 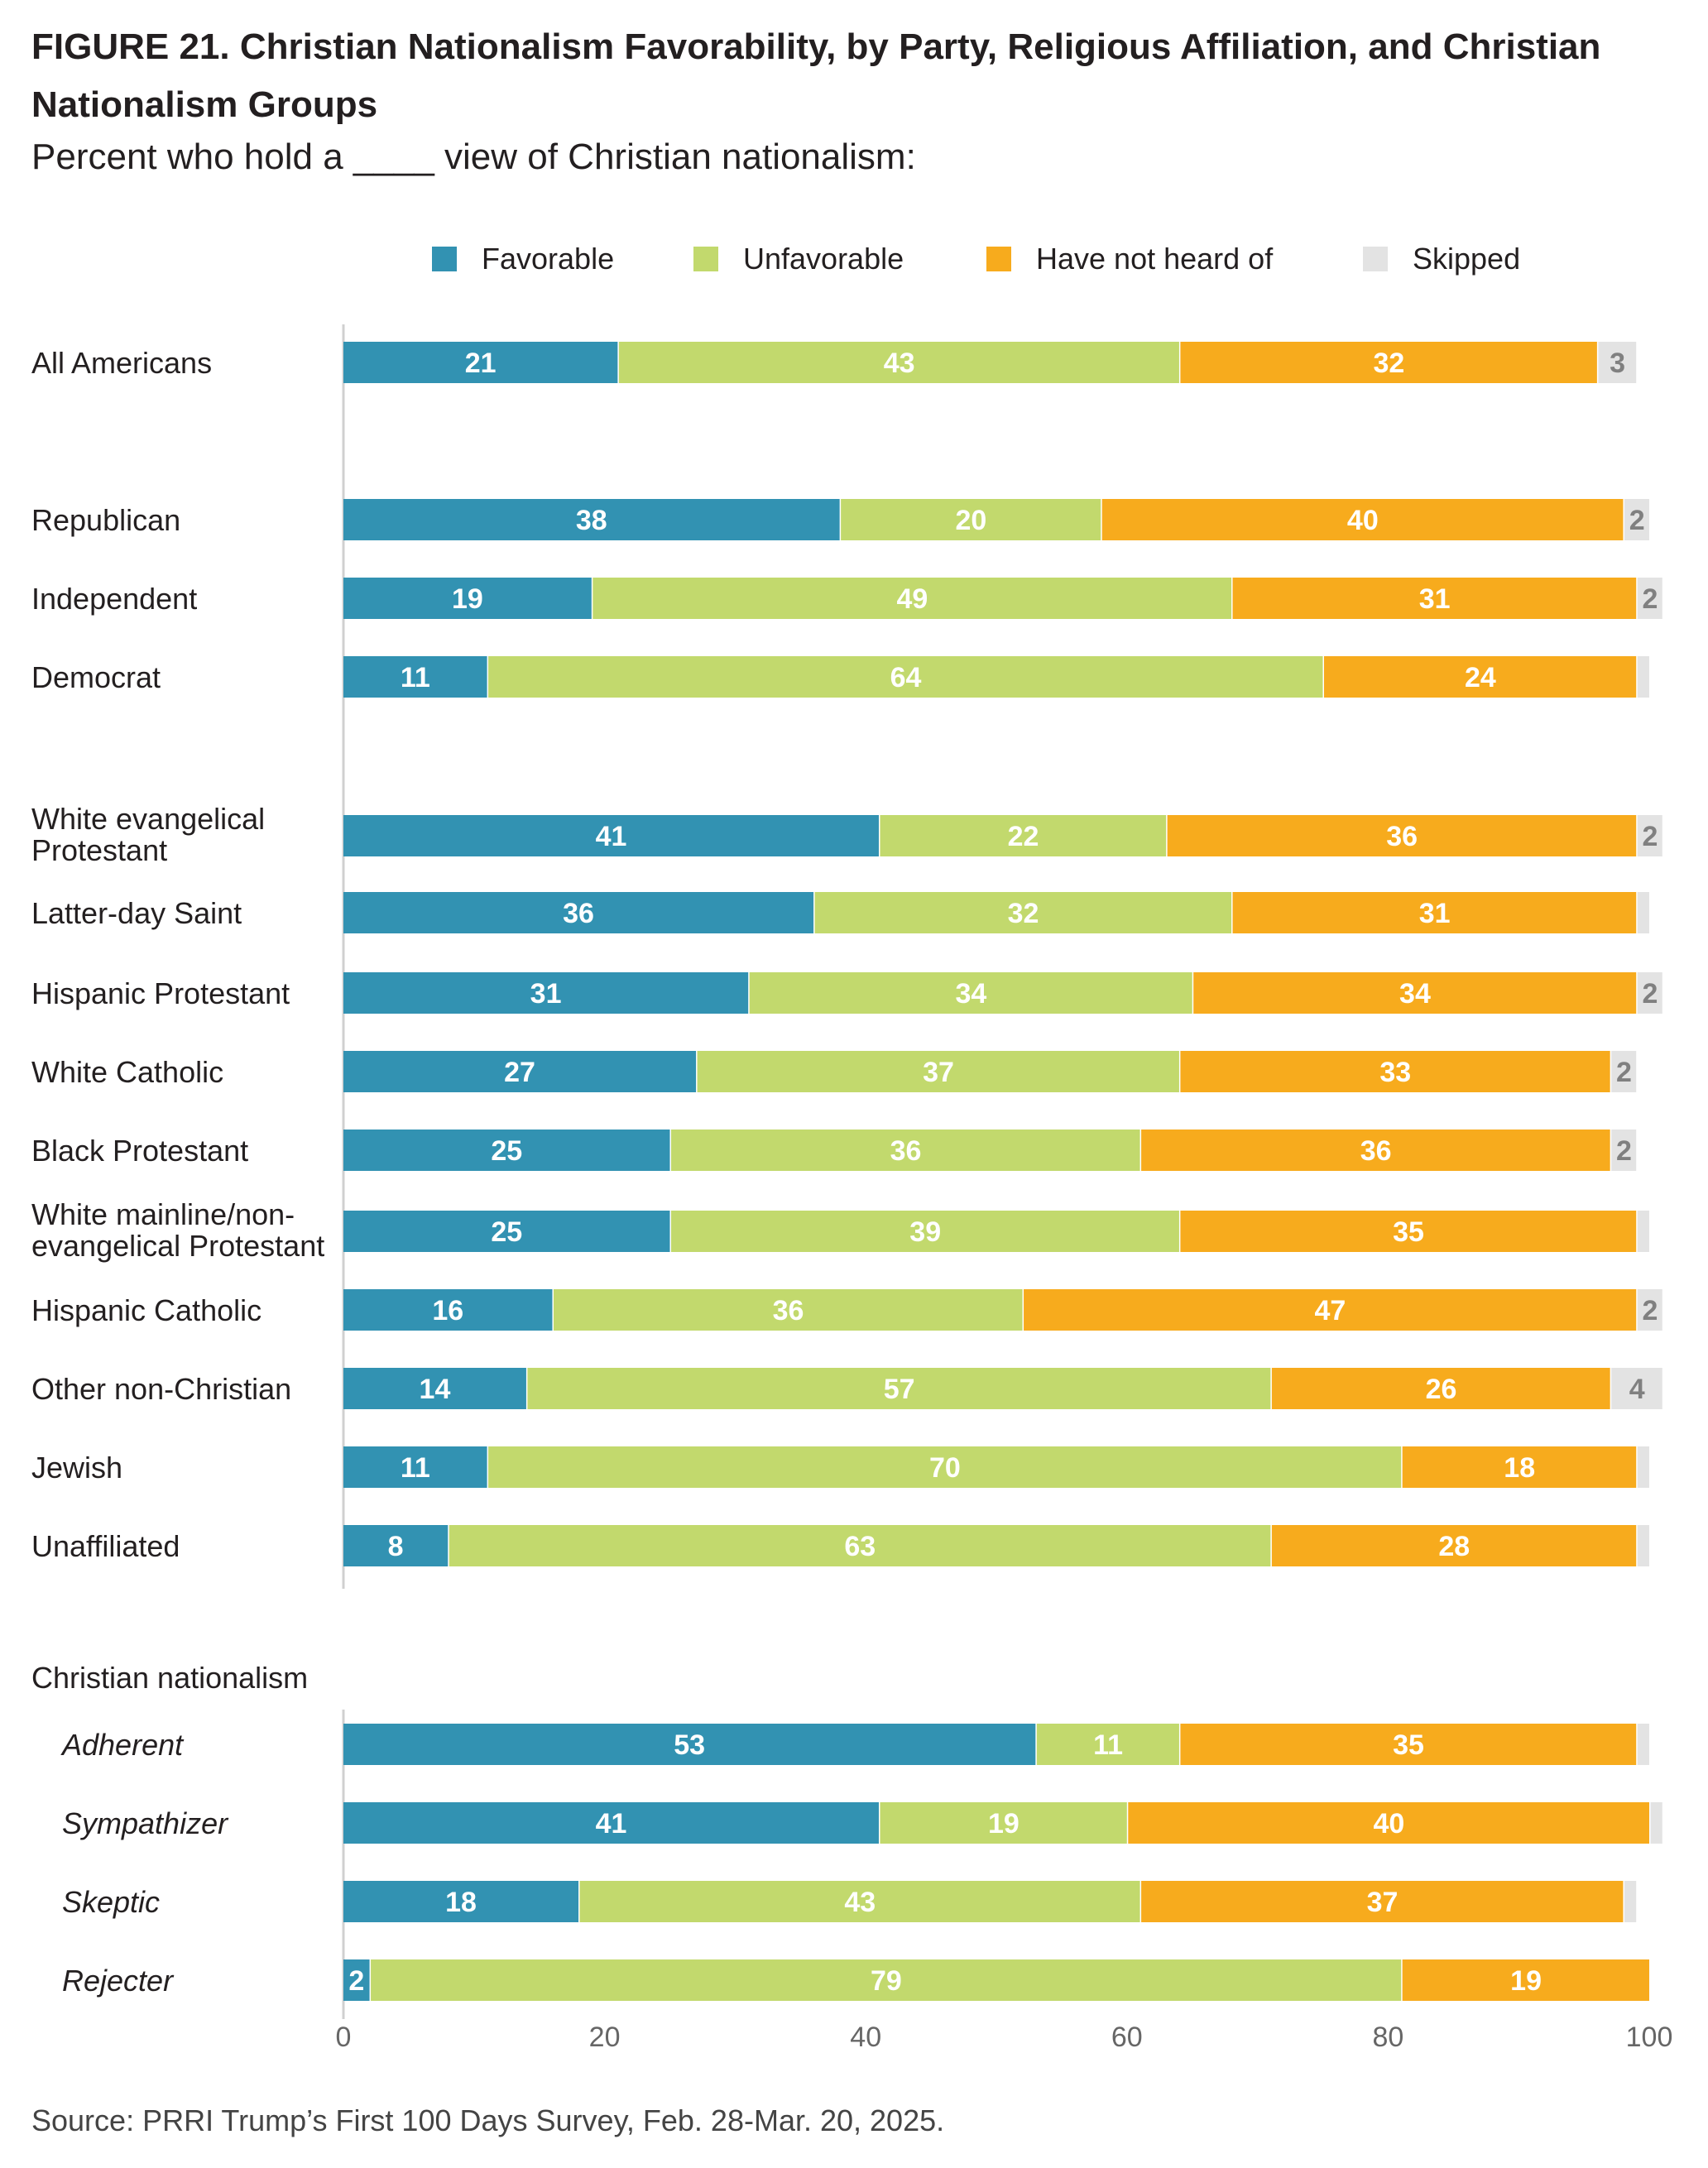 I want to click on data-label-hispanic-catholic-skipped: 2, so click(x=1650, y=1310).